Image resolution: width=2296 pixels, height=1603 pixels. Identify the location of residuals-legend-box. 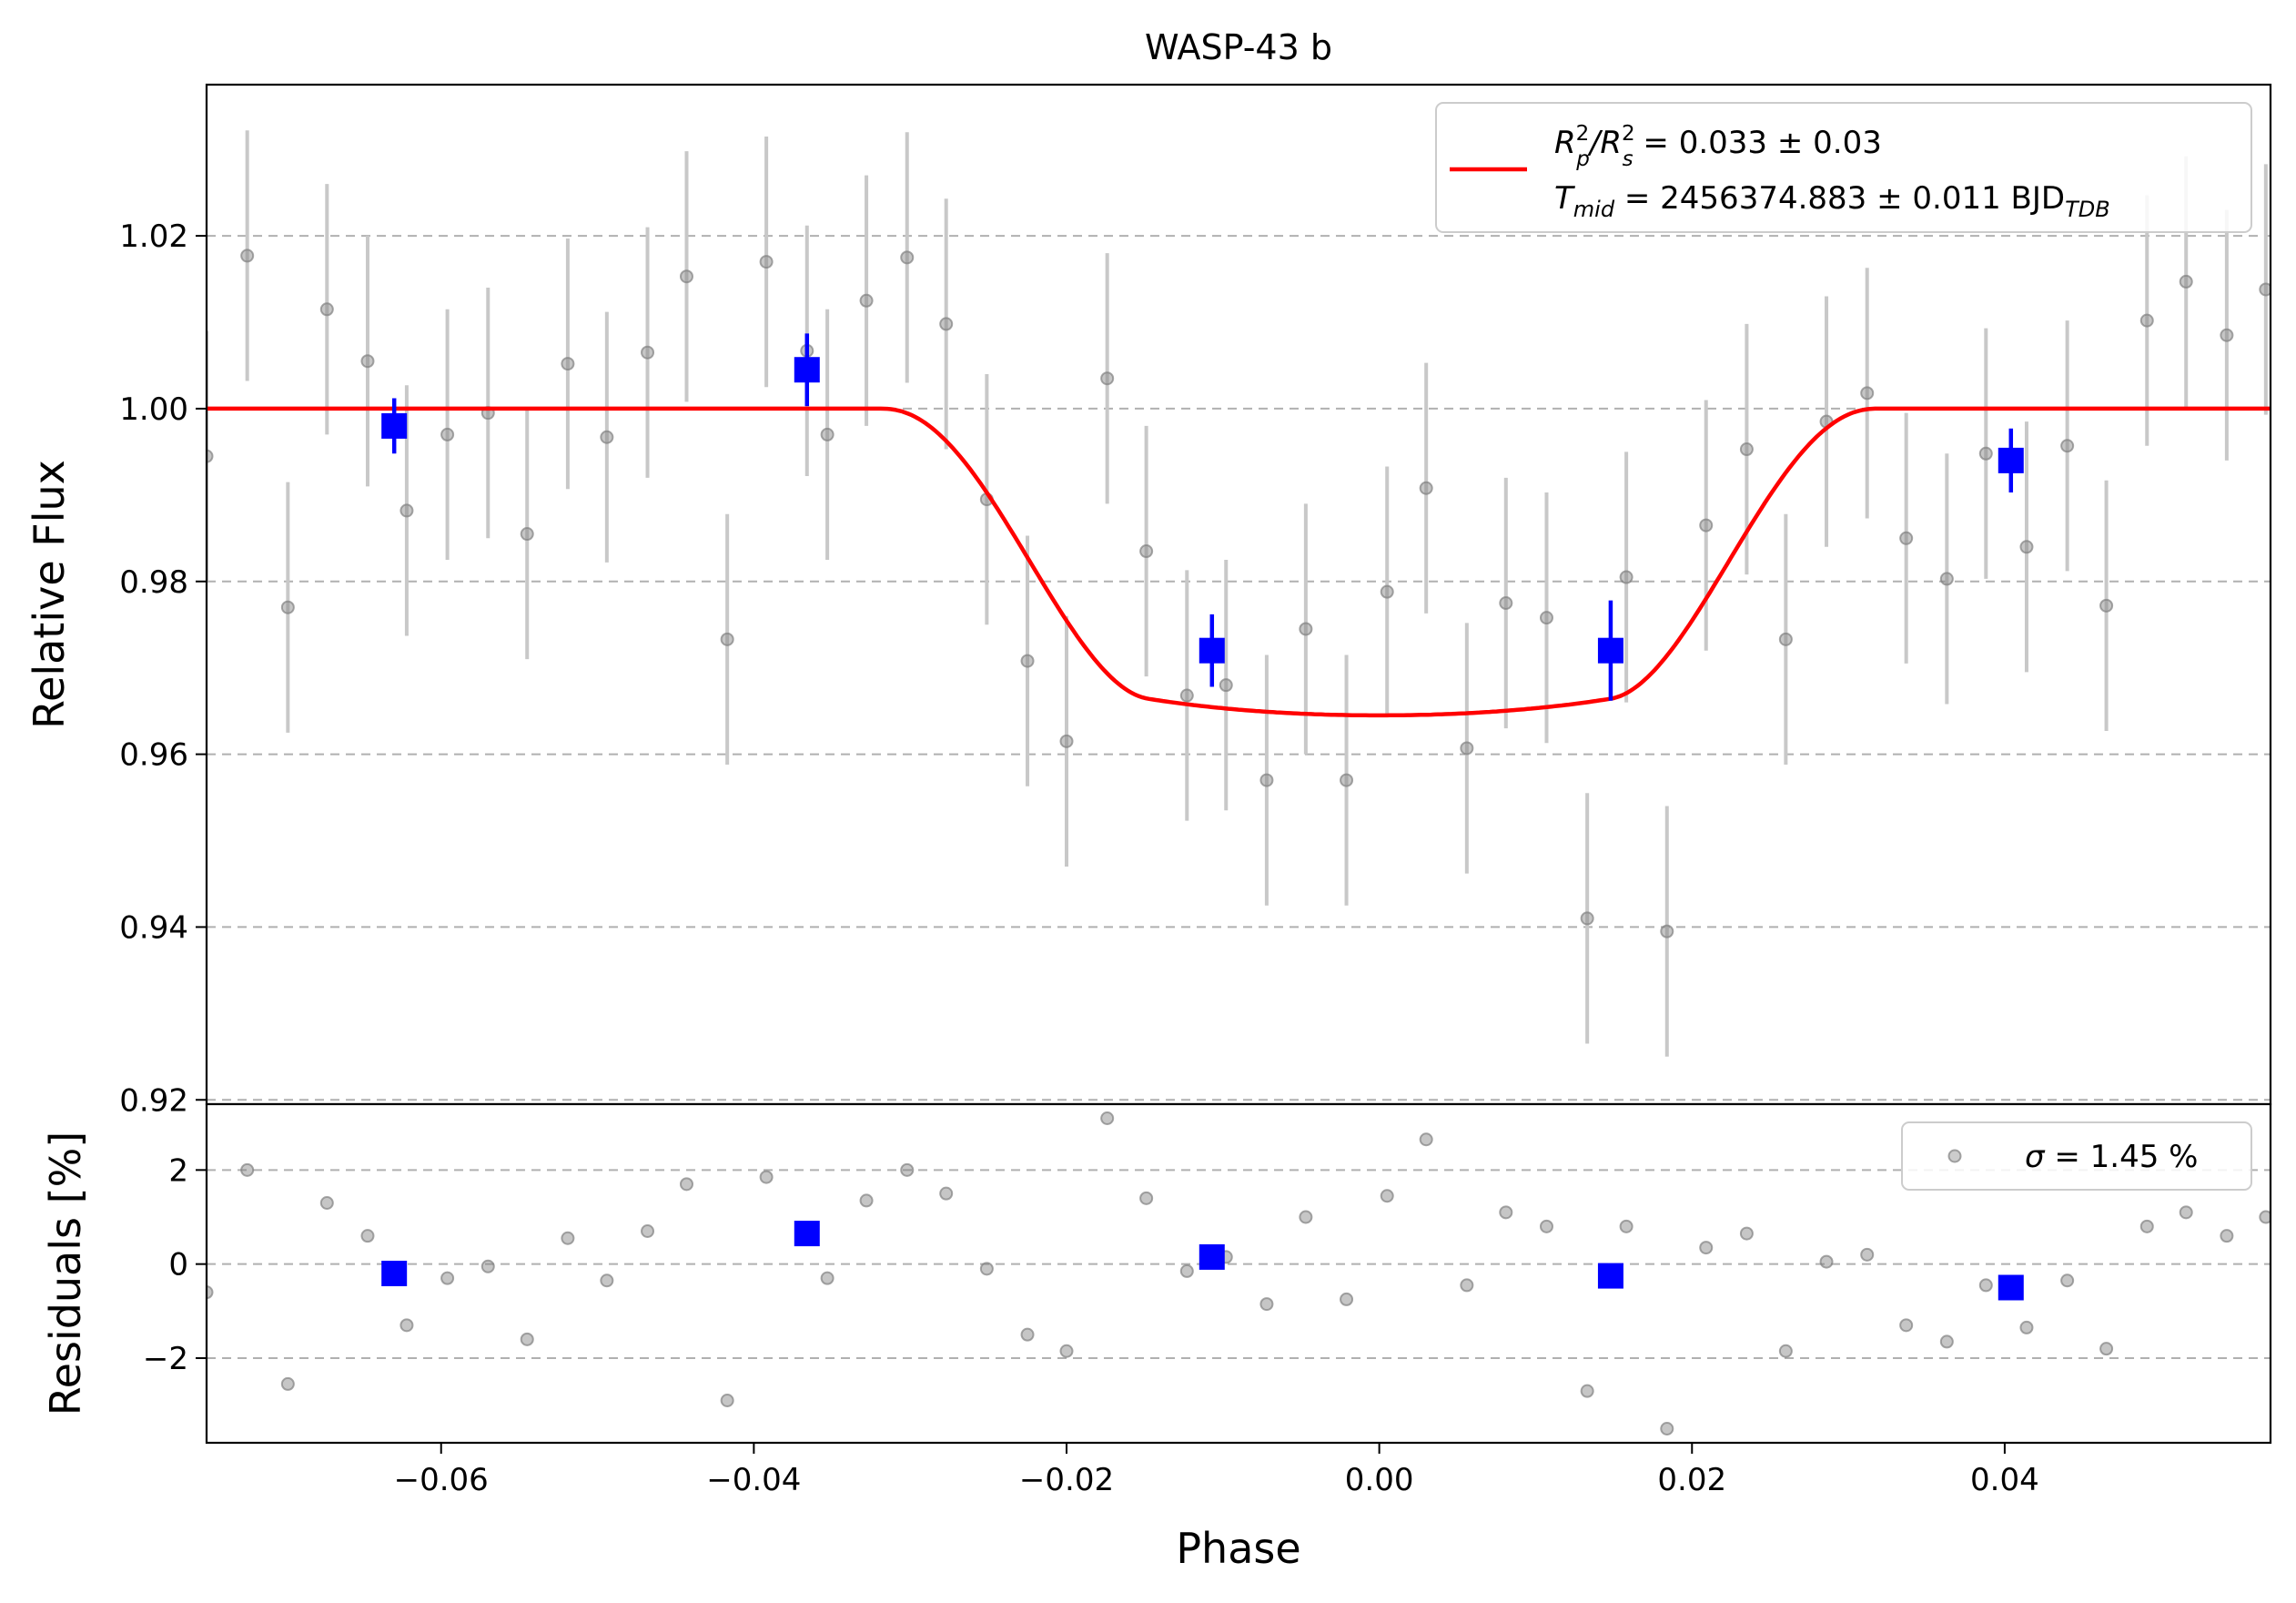
(2077, 1156).